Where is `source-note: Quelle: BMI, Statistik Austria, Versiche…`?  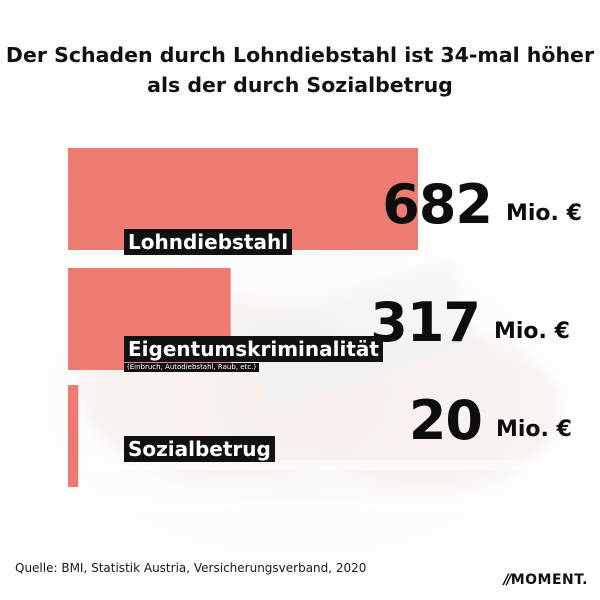 source-note: Quelle: BMI, Statistik Austria, Versiche… is located at coordinates (191, 568).